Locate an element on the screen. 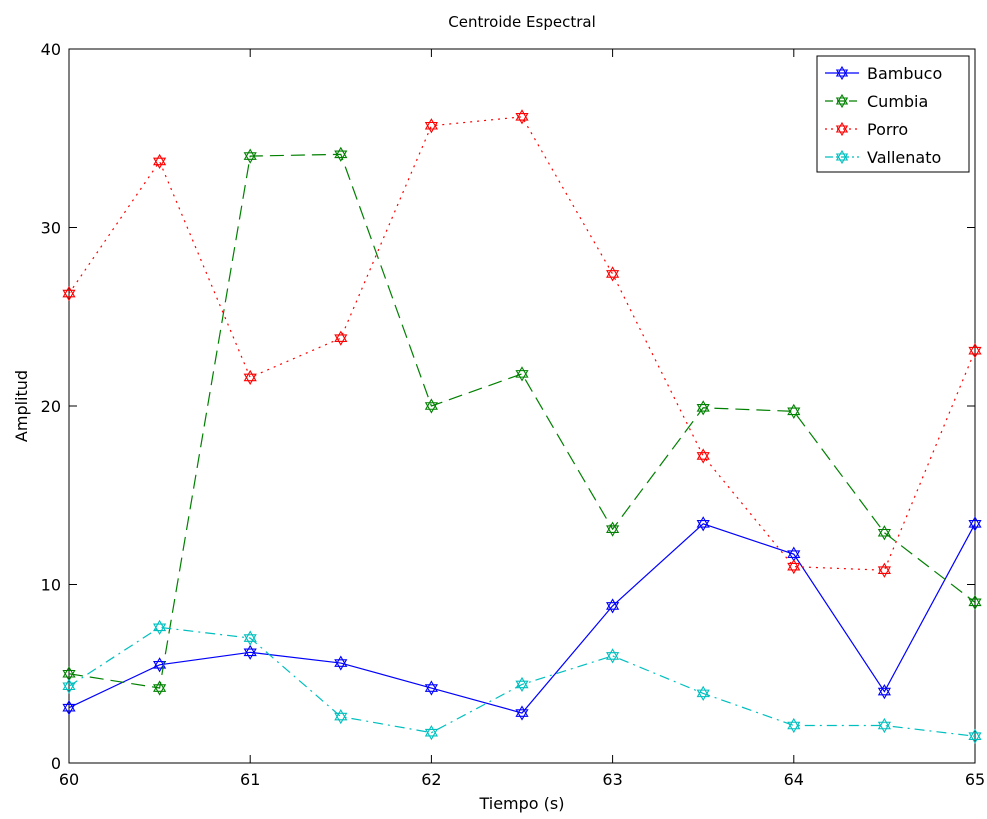  x-tick-label: 65 is located at coordinates (975, 779).